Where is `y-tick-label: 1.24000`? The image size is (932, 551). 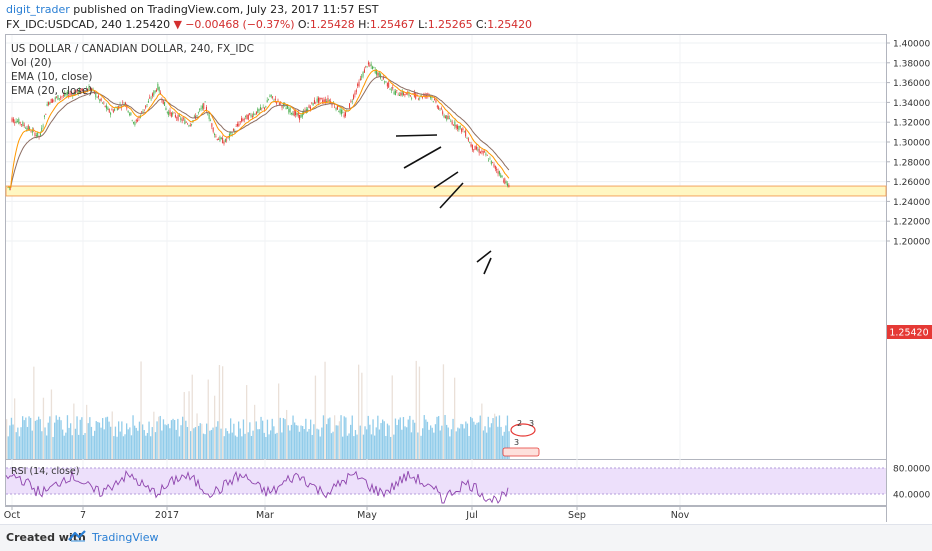
y-tick-label: 1.24000 is located at coordinates (911, 203).